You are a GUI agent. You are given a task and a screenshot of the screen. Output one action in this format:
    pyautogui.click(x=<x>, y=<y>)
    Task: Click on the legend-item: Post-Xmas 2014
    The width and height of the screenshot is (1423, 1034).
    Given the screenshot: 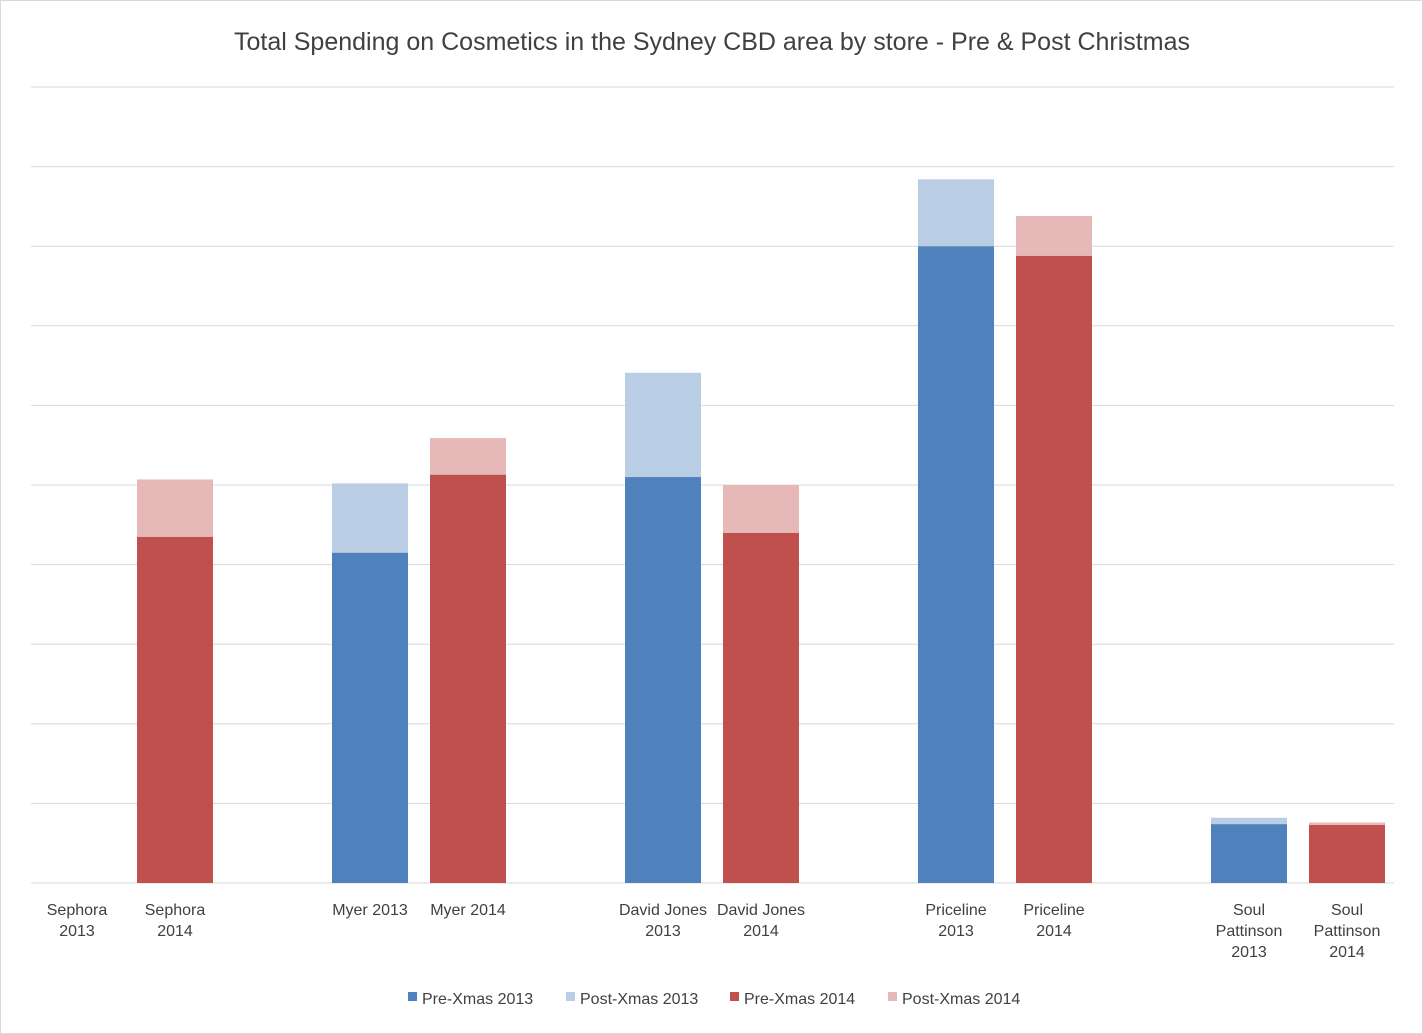 What is the action you would take?
    pyautogui.click(x=954, y=999)
    